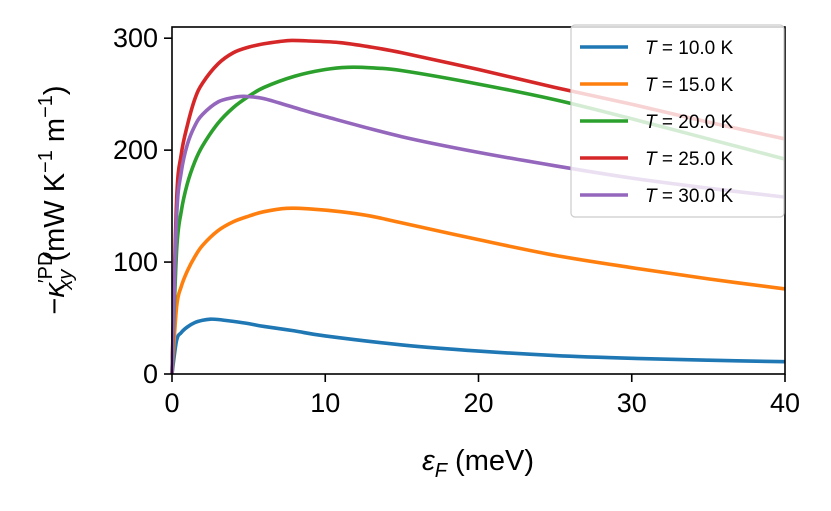  Describe the element at coordinates (171, 403) in the screenshot. I see `x-tick-label: 0` at that location.